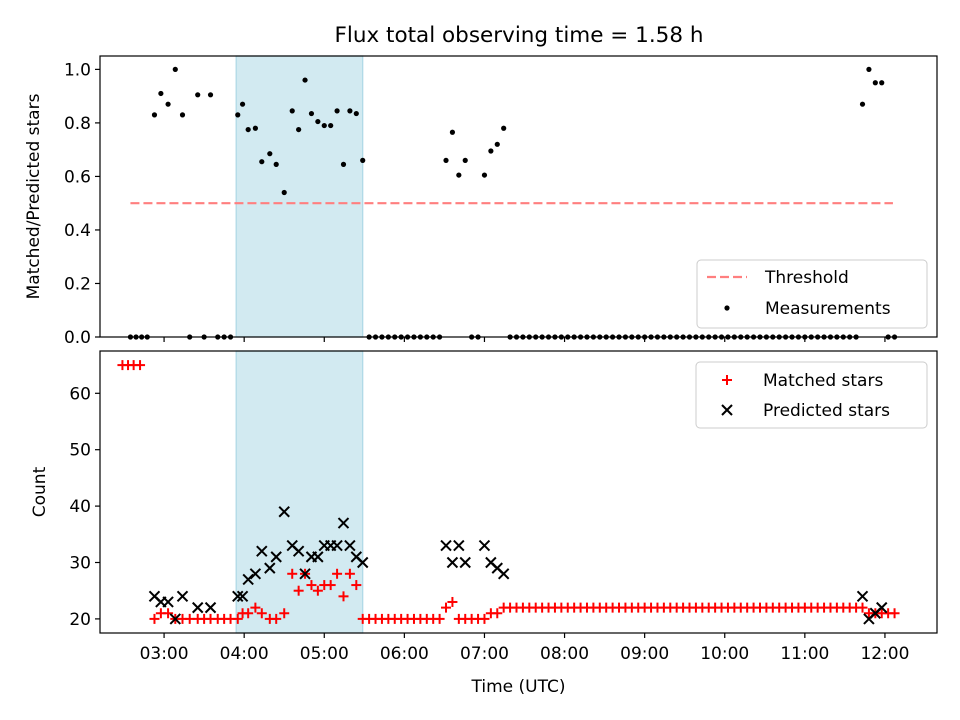  What do you see at coordinates (484, 654) in the screenshot?
I see `x-tick-label: 07:00` at bounding box center [484, 654].